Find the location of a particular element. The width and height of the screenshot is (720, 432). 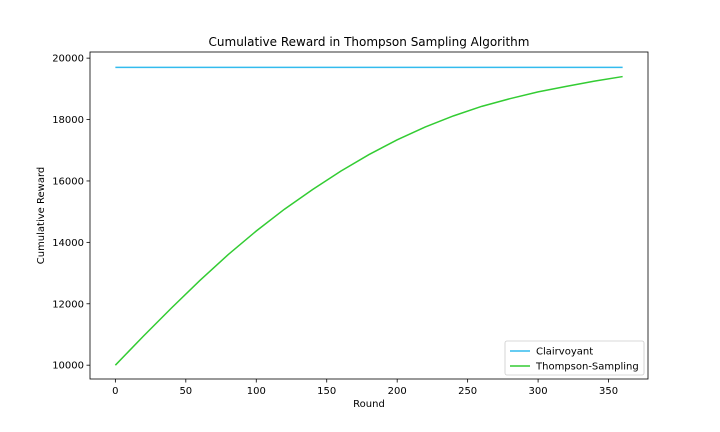

x-tick-label: 200 is located at coordinates (397, 391).